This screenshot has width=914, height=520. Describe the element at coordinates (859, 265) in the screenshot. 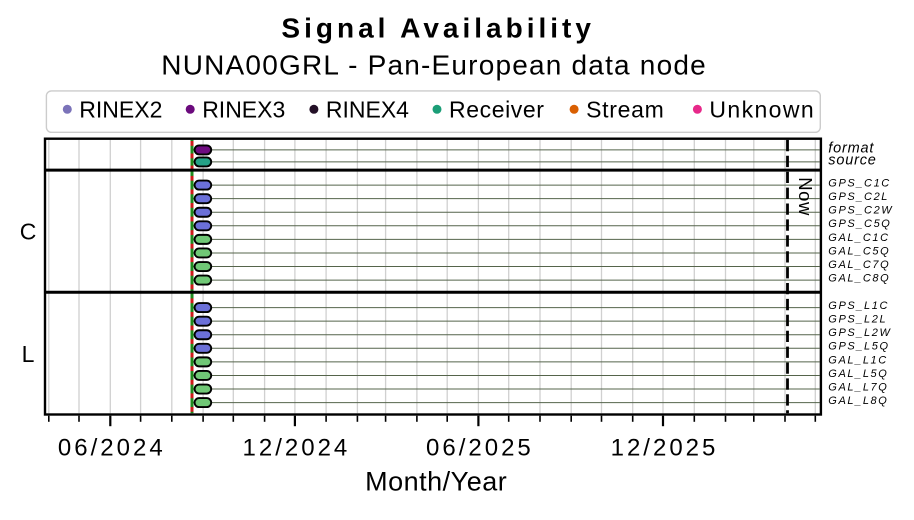

I see `svg-text: GAL_C7Q` at that location.